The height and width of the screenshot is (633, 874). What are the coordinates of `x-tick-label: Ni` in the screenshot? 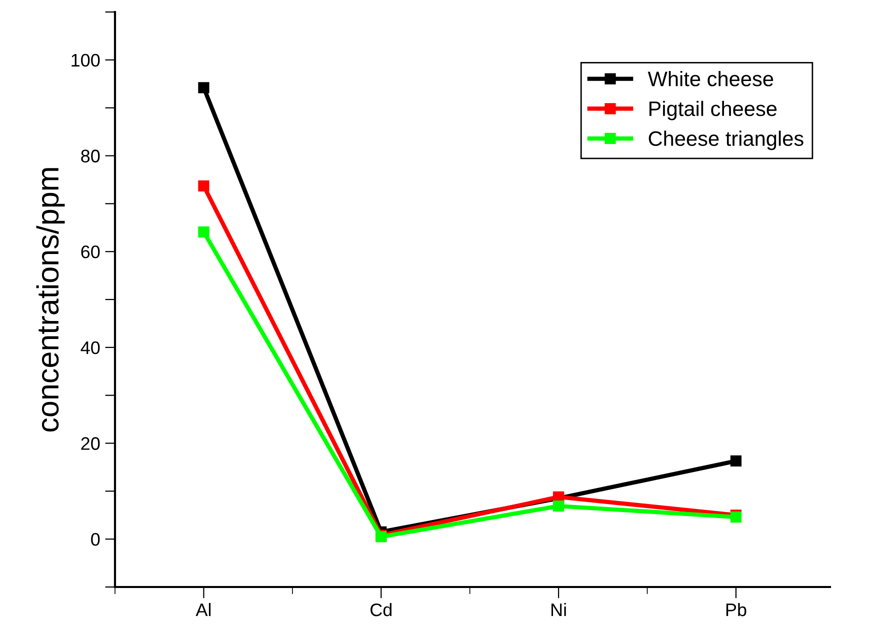 It's located at (559, 609).